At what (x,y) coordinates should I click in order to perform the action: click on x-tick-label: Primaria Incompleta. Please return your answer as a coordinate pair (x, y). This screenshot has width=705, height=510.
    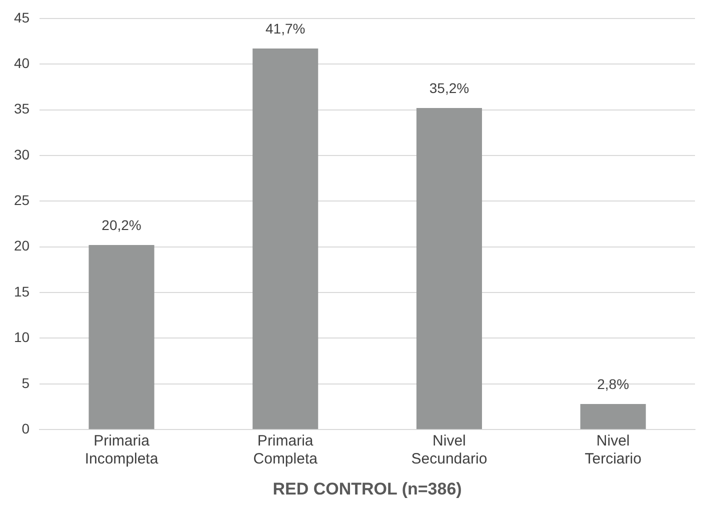
    Looking at the image, I should click on (121, 450).